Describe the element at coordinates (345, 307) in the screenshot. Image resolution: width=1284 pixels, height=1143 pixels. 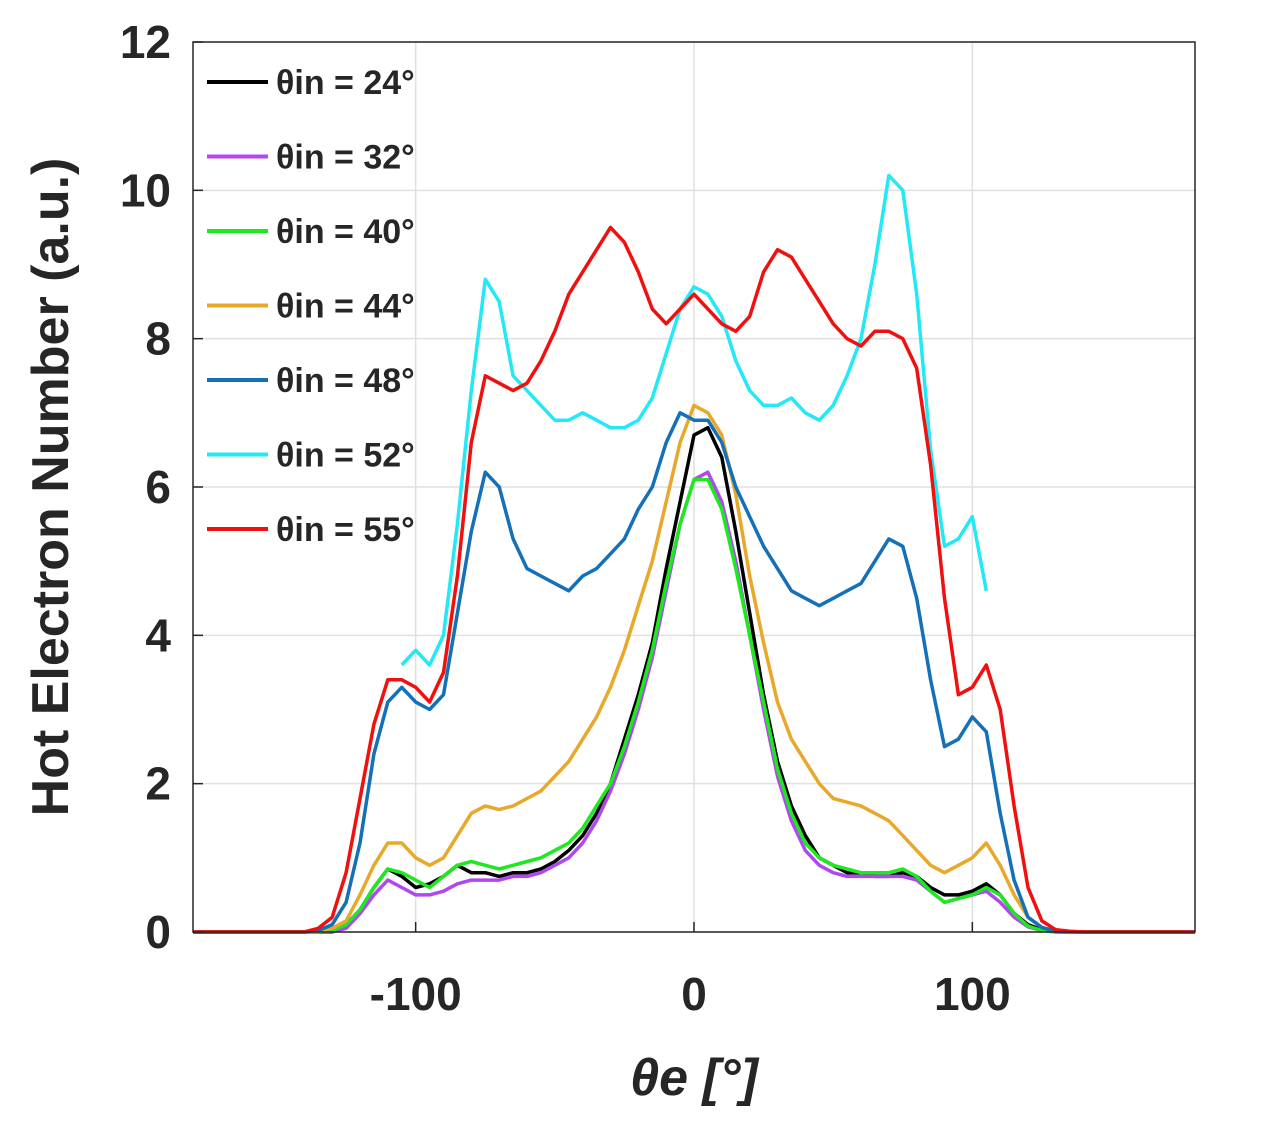
I see `legend-label: θin = 44°` at that location.